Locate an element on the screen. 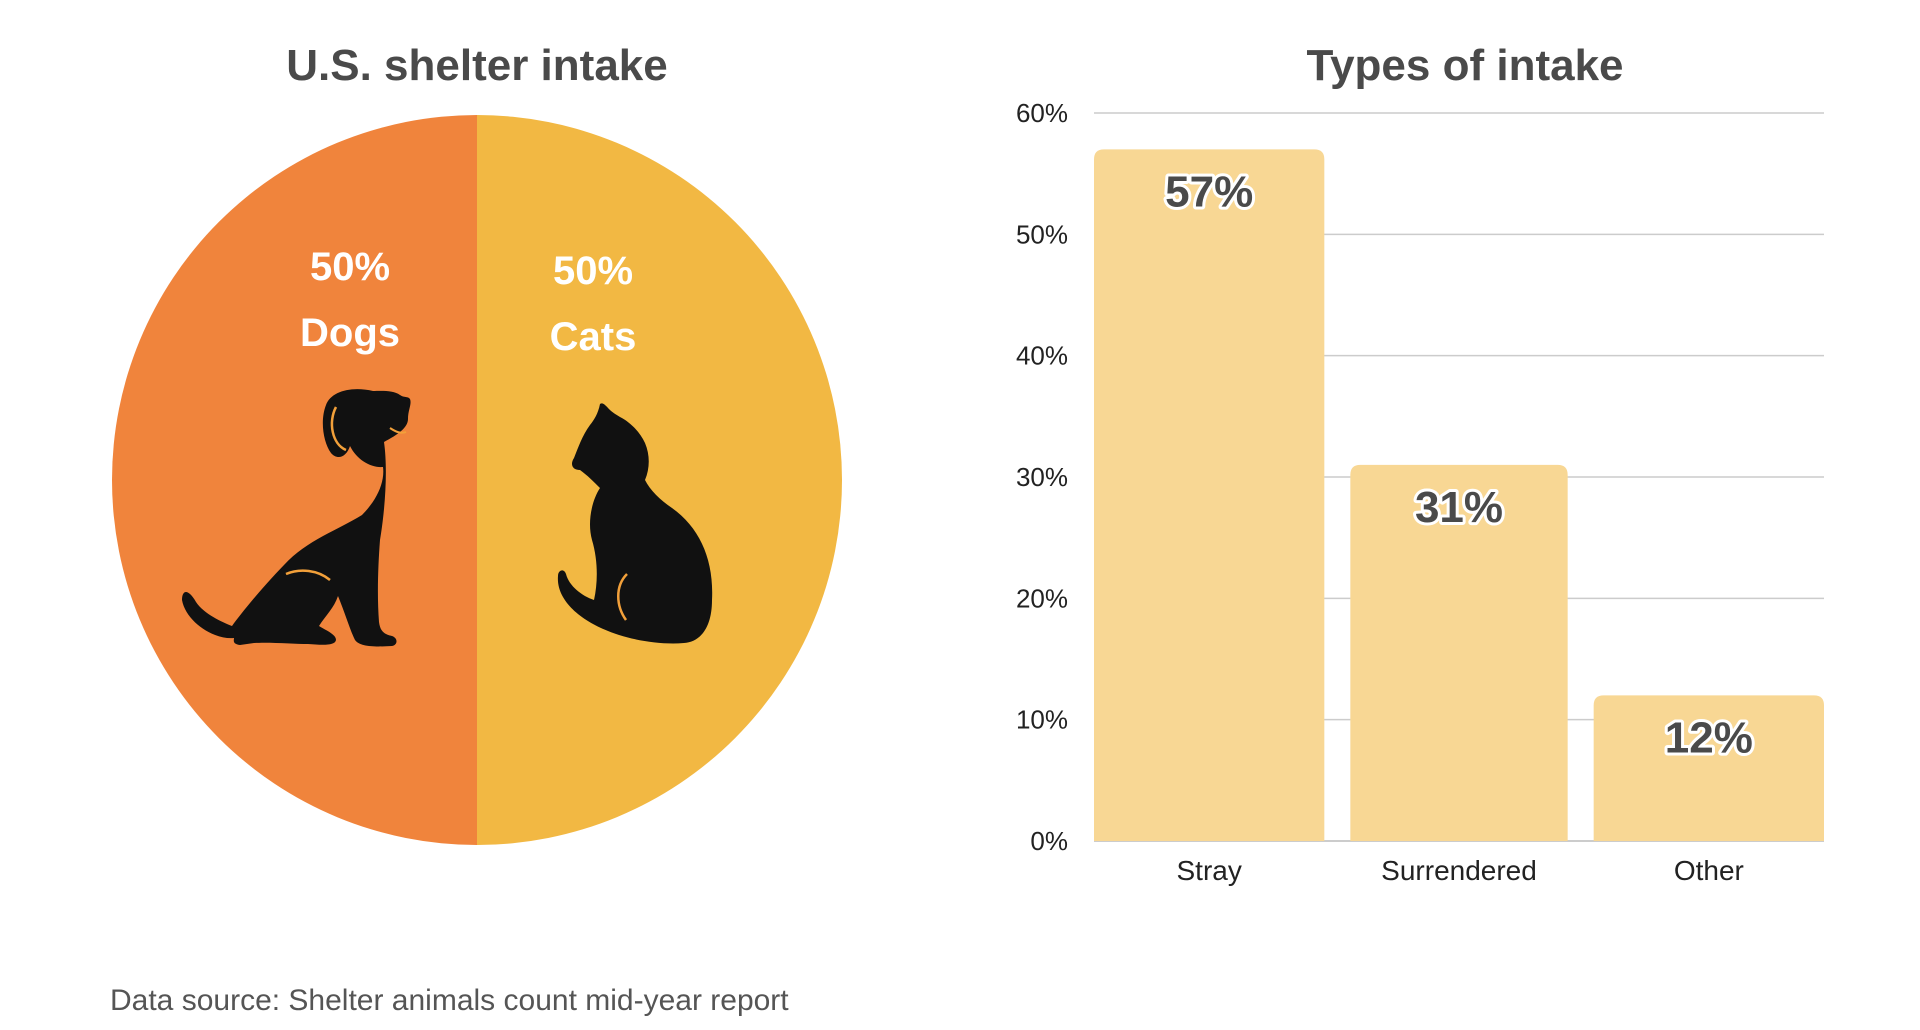  data-label: 57% is located at coordinates (1209, 191).